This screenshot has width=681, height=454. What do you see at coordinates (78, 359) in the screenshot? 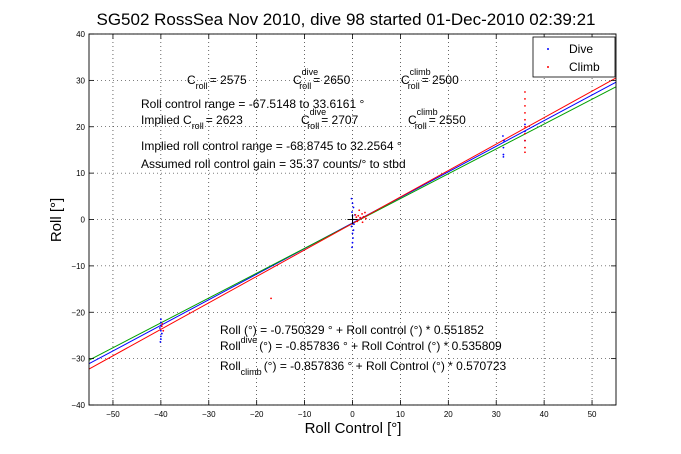
I see `y-tick-label: −30` at bounding box center [78, 359].